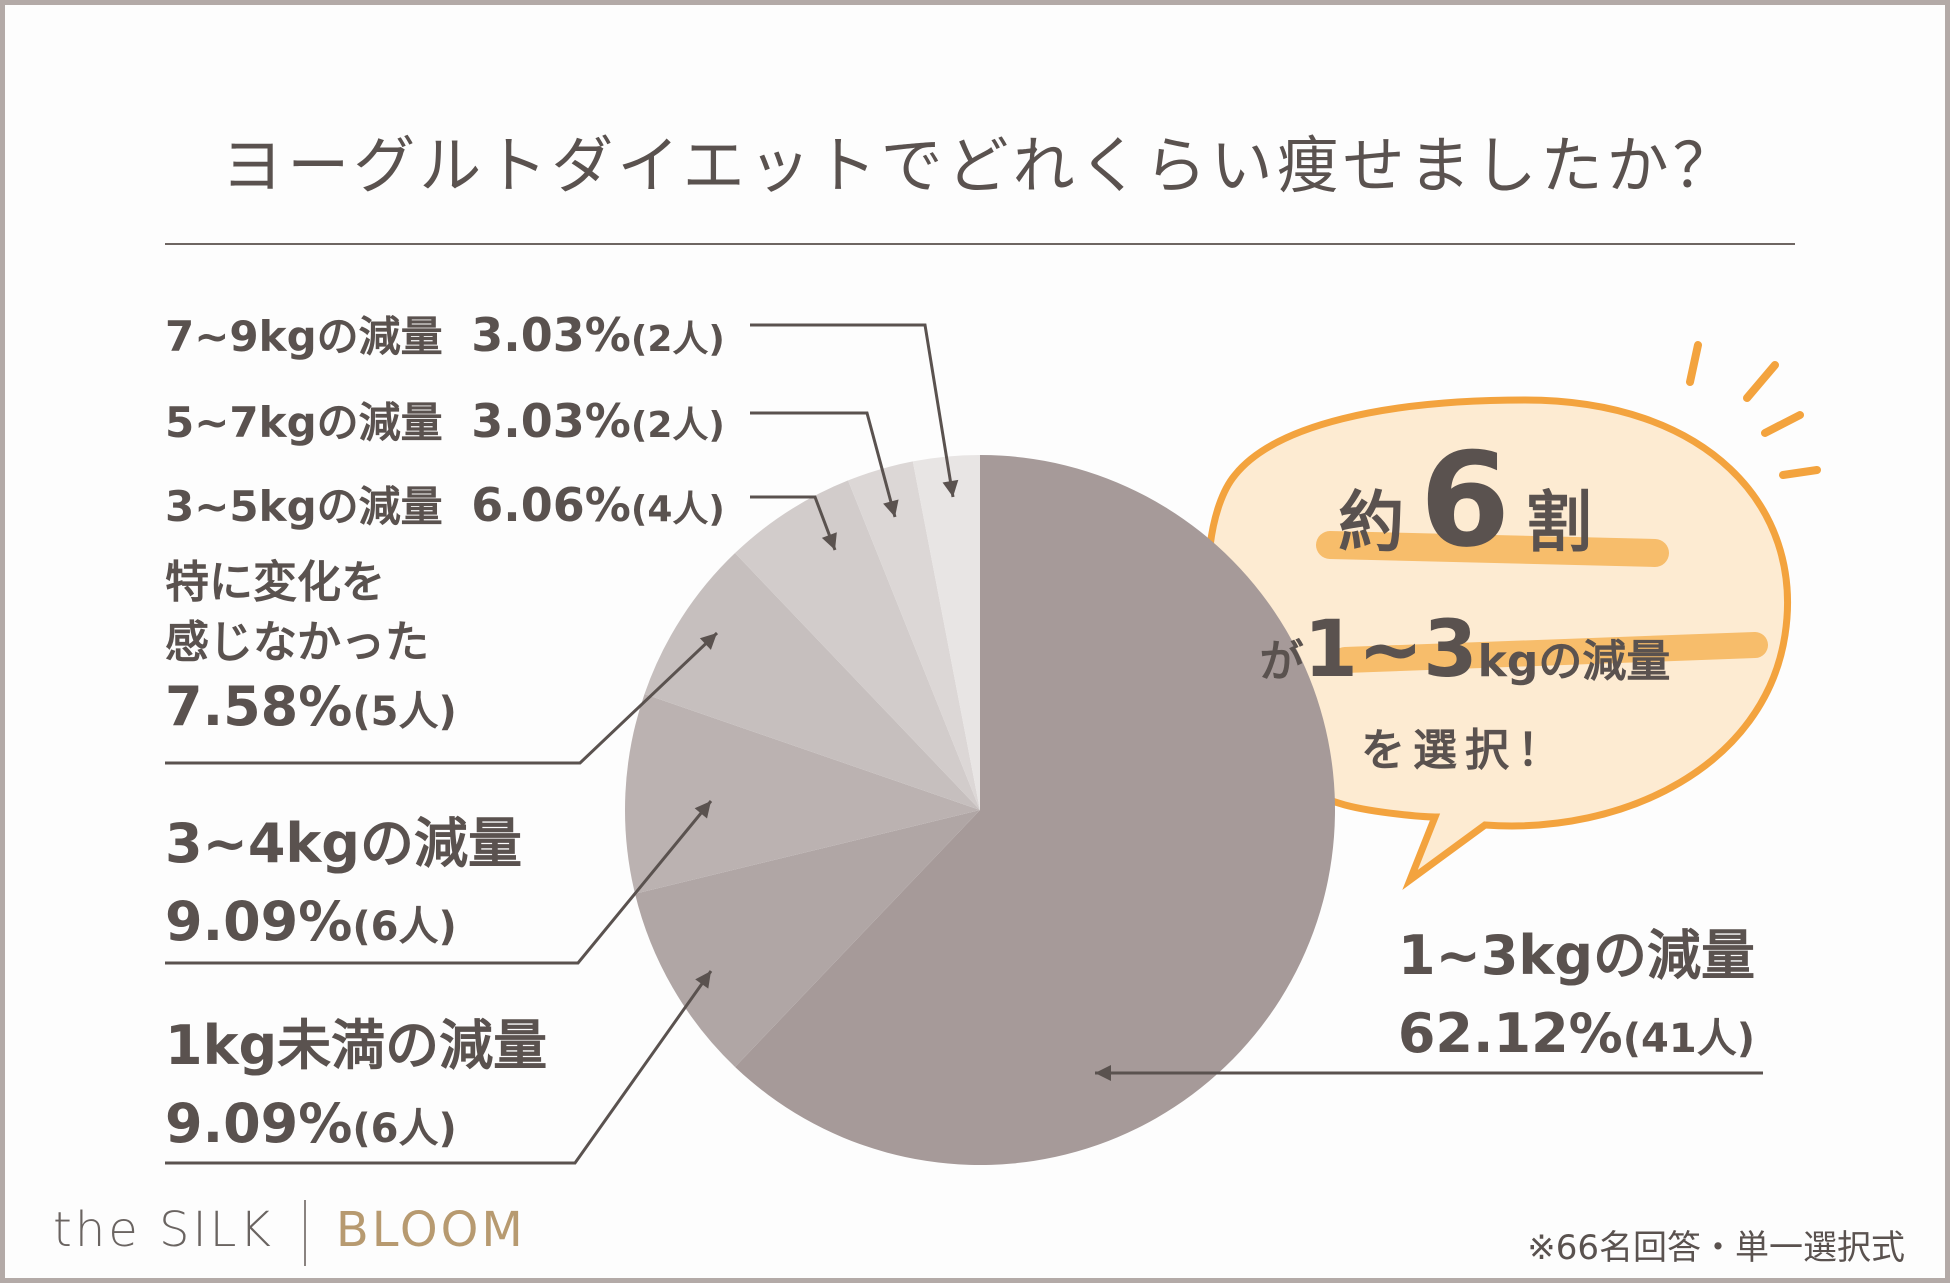 The height and width of the screenshot is (1288, 1950). Describe the element at coordinates (356, 1045) in the screenshot. I see `label-under-1kg-name: 1kg未満の減量` at that location.